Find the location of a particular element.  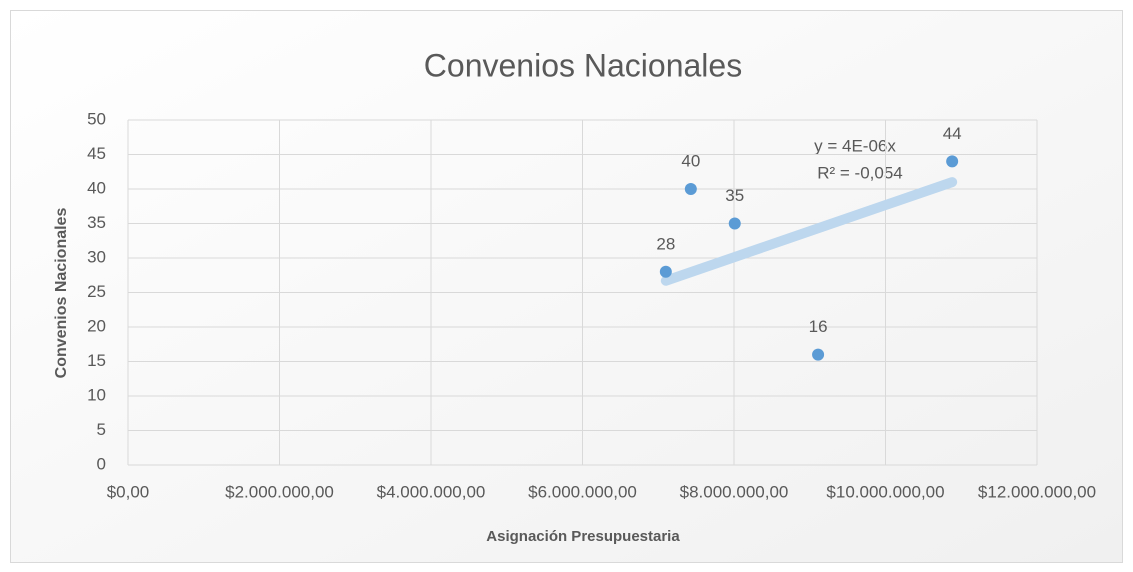

y-tick-label: 0 is located at coordinates (101, 463).